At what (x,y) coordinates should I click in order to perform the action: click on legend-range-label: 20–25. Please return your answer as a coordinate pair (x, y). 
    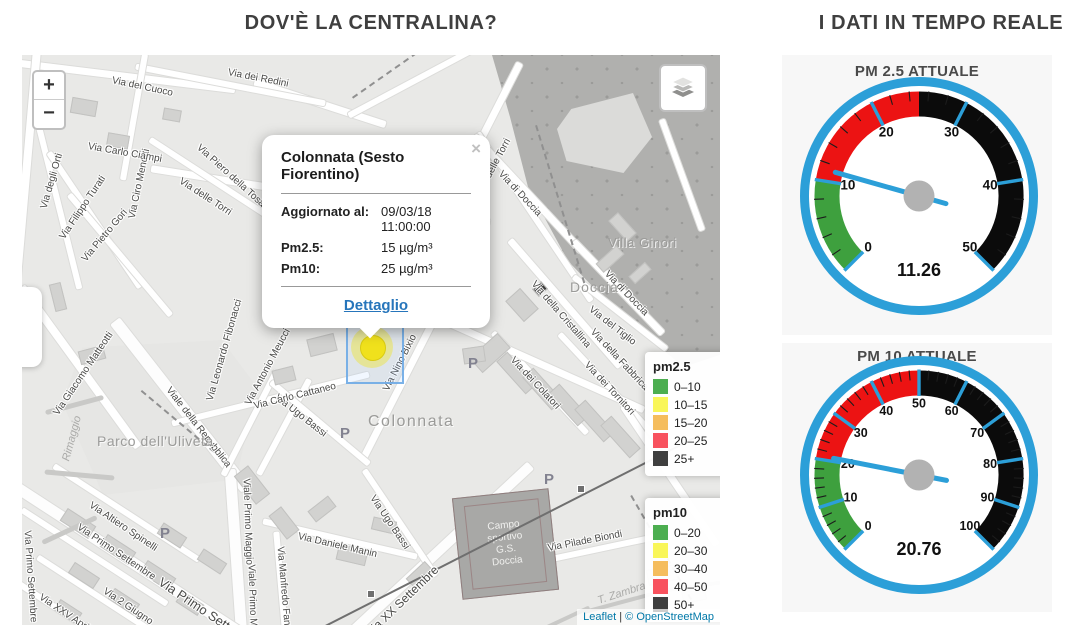
    Looking at the image, I should click on (691, 440).